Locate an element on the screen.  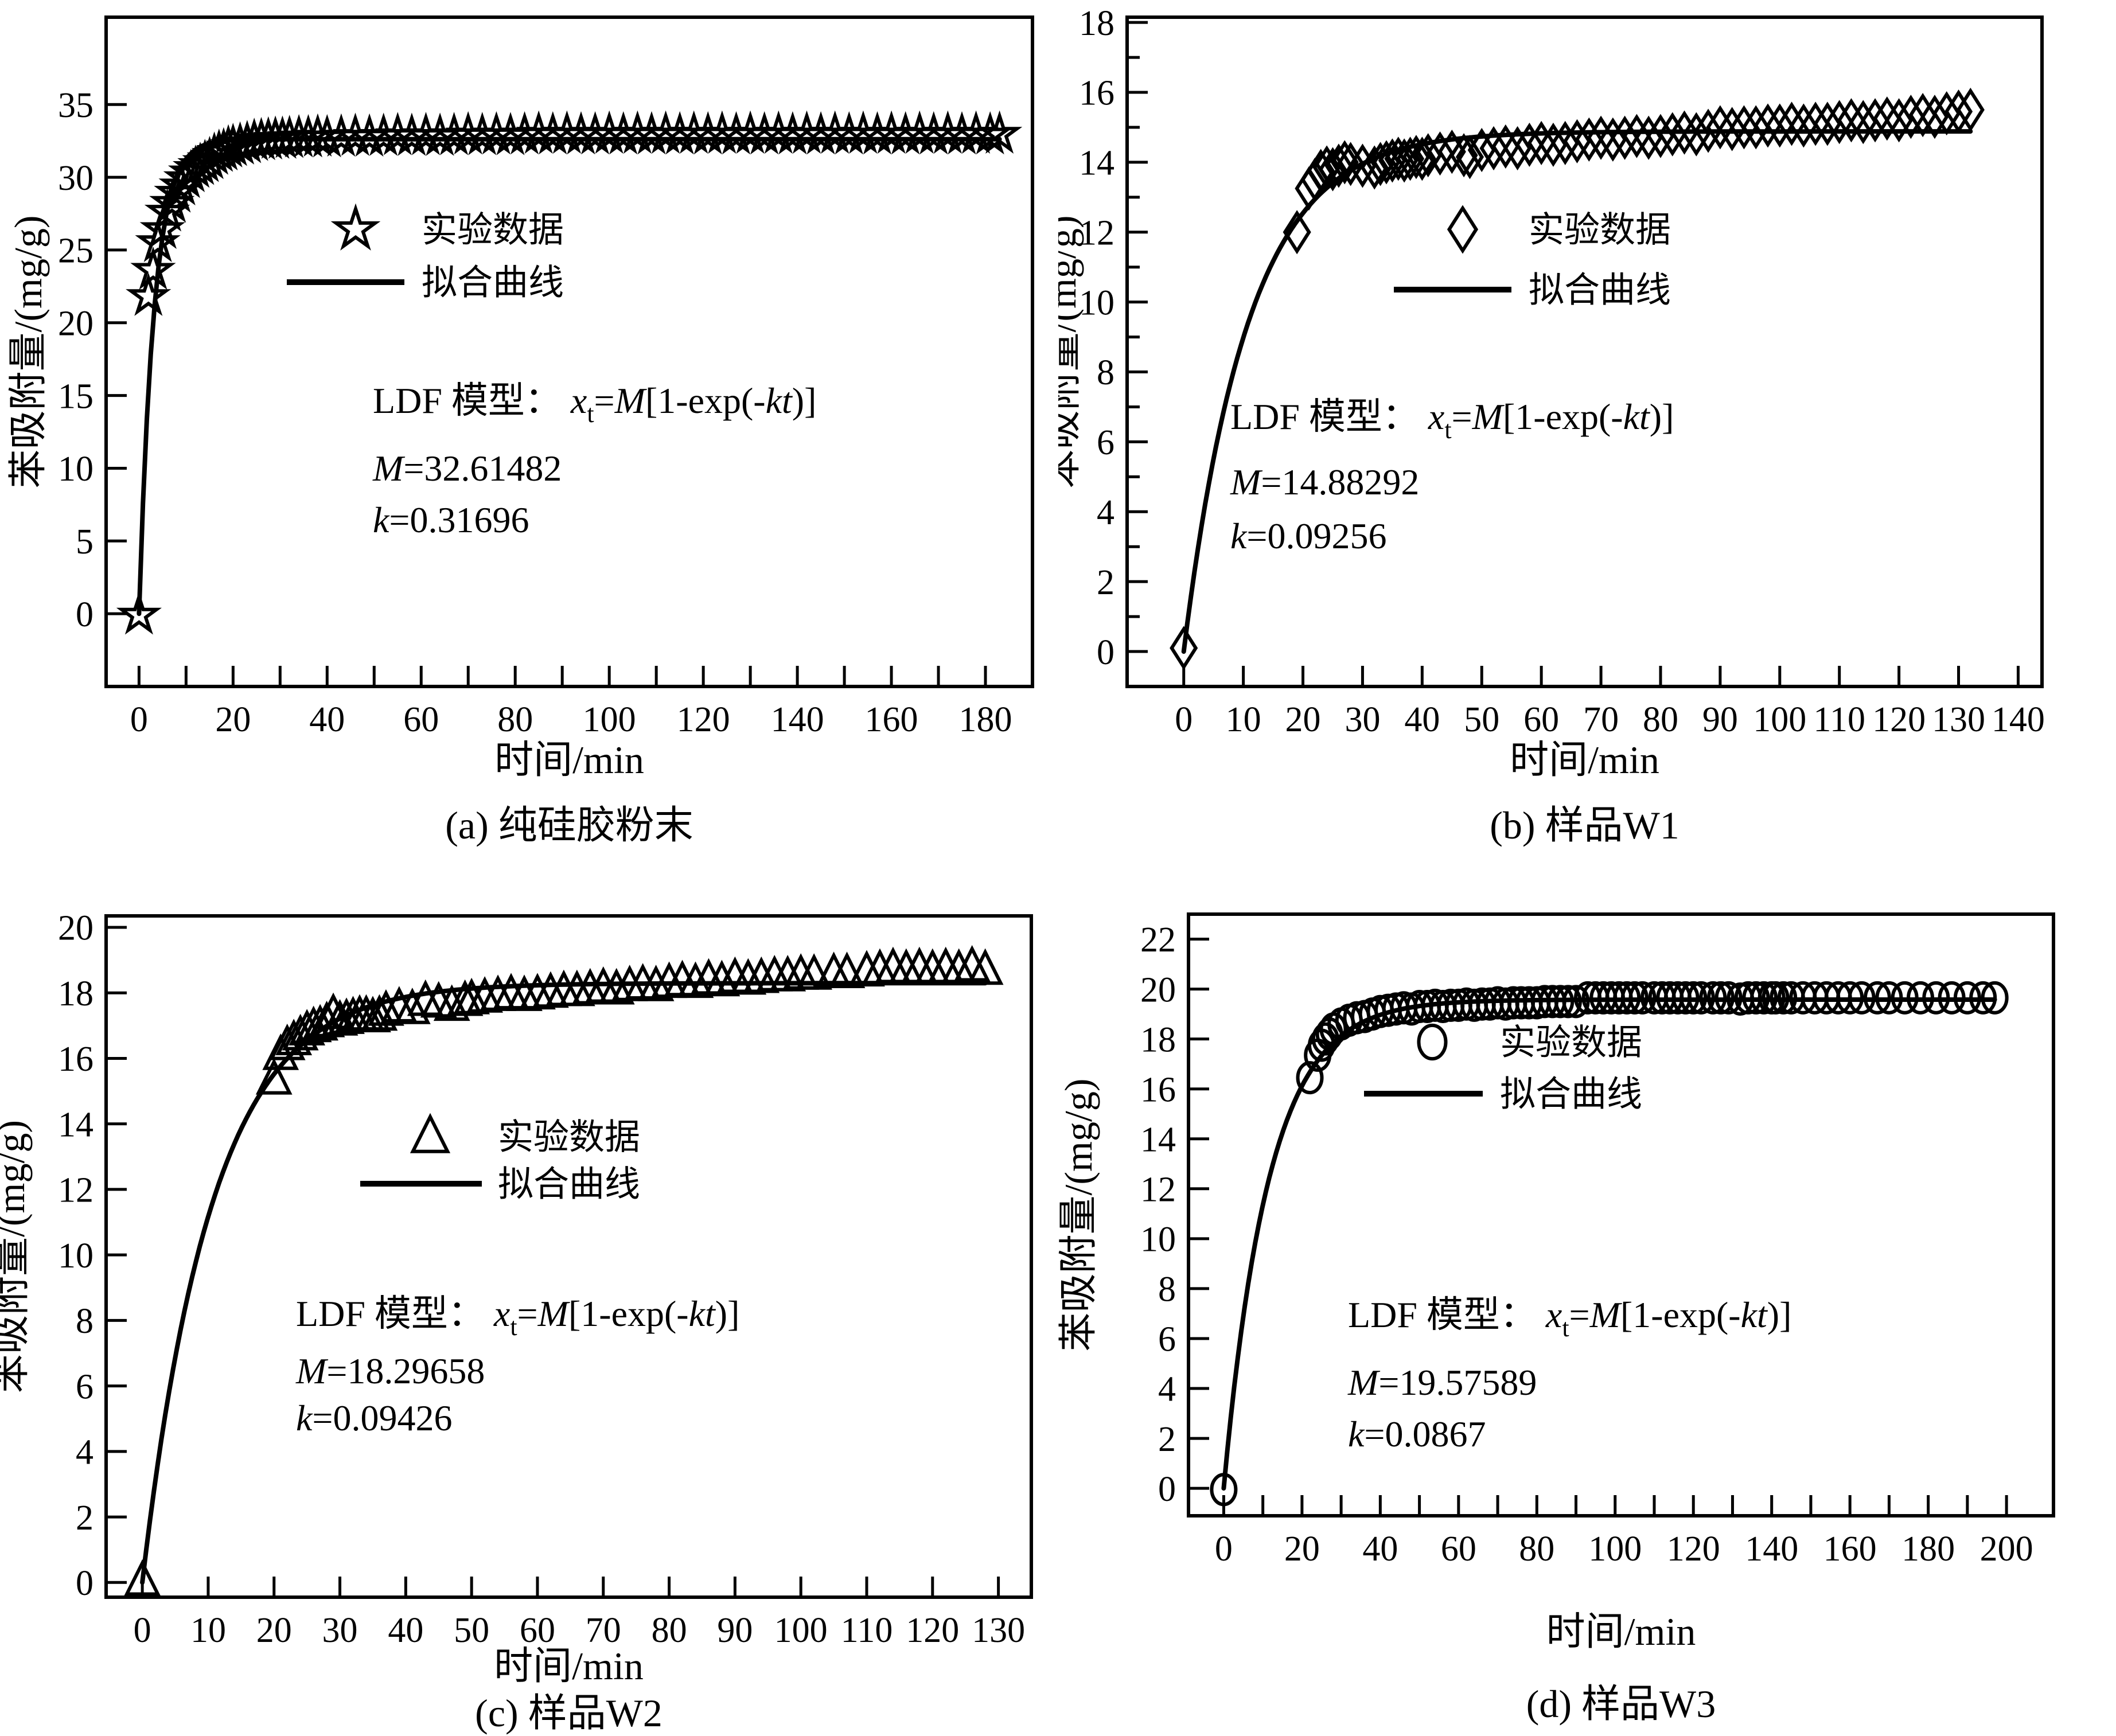
y-tick-label: 35 is located at coordinates (75, 105).